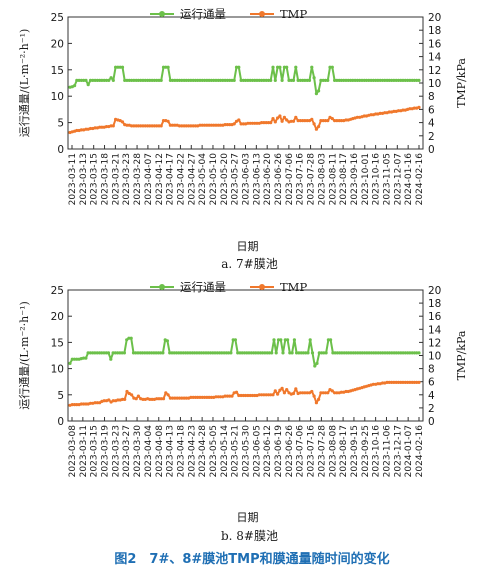 This screenshot has height=574, width=487. Describe the element at coordinates (225, 451) in the screenshot. I see `x-tick-label: 2023-05-14` at that location.